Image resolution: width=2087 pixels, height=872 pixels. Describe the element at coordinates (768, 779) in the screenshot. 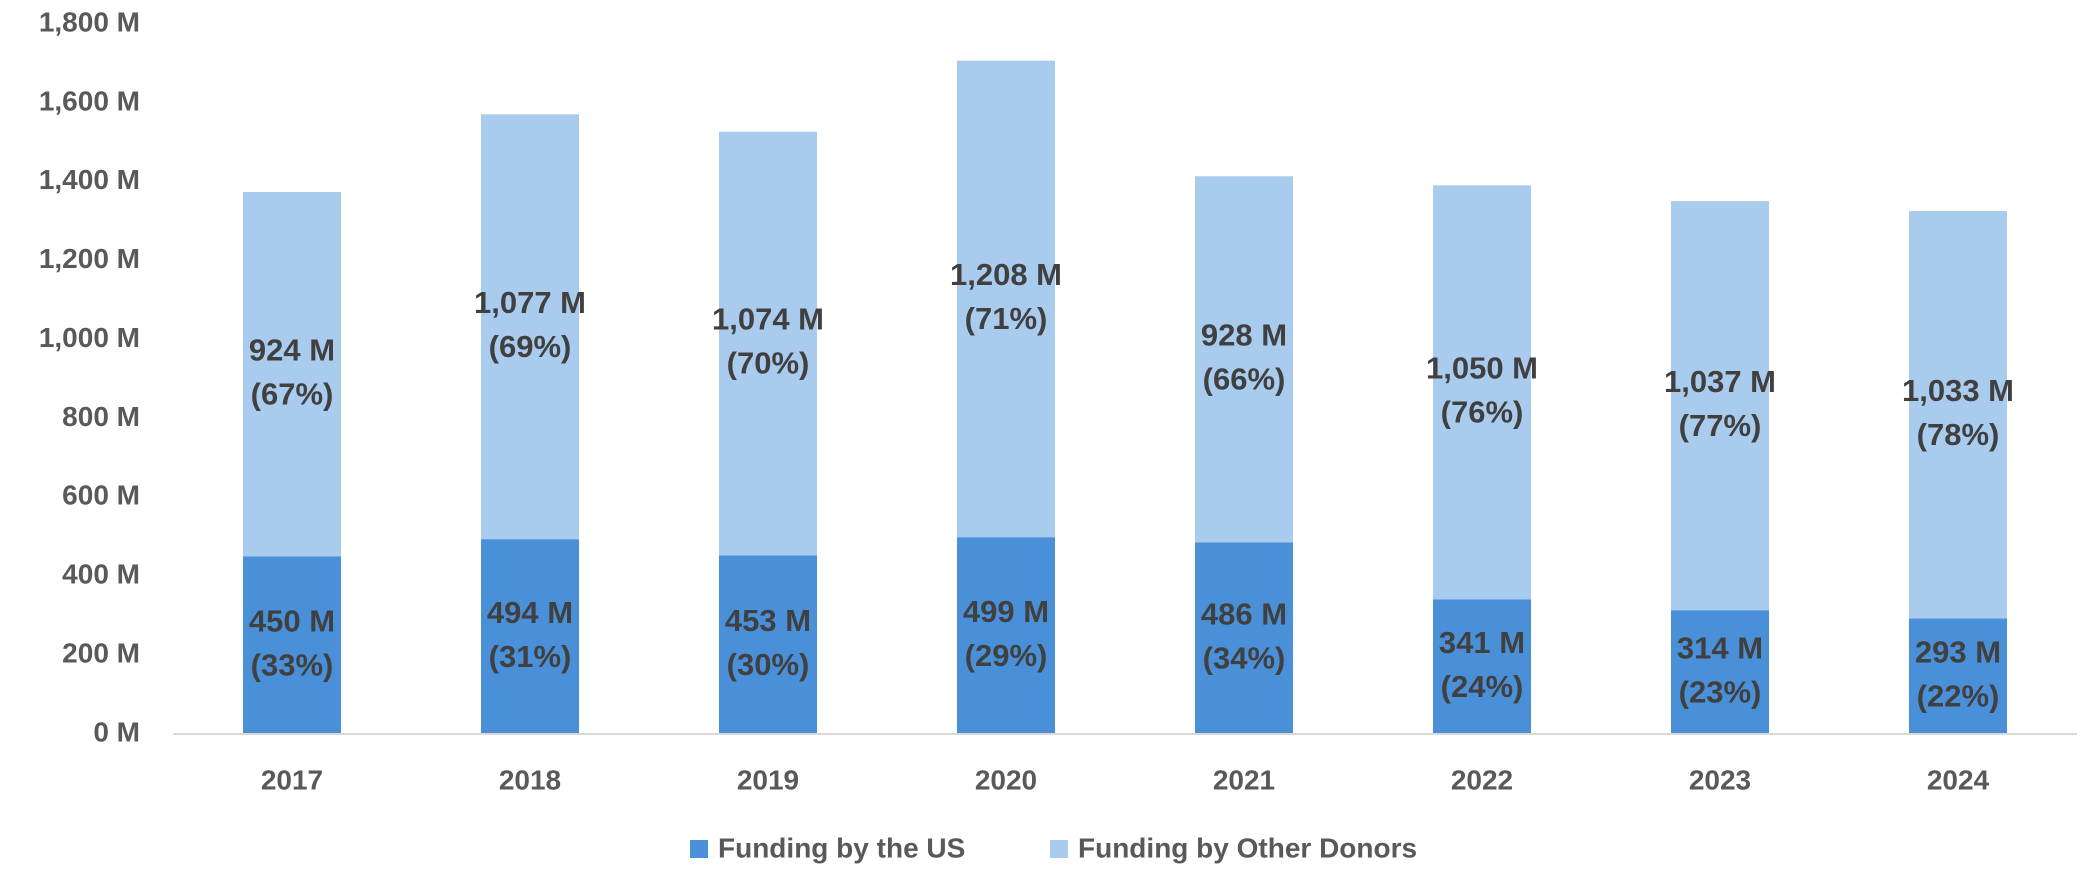

I see `x-tick-label: 2019` at that location.